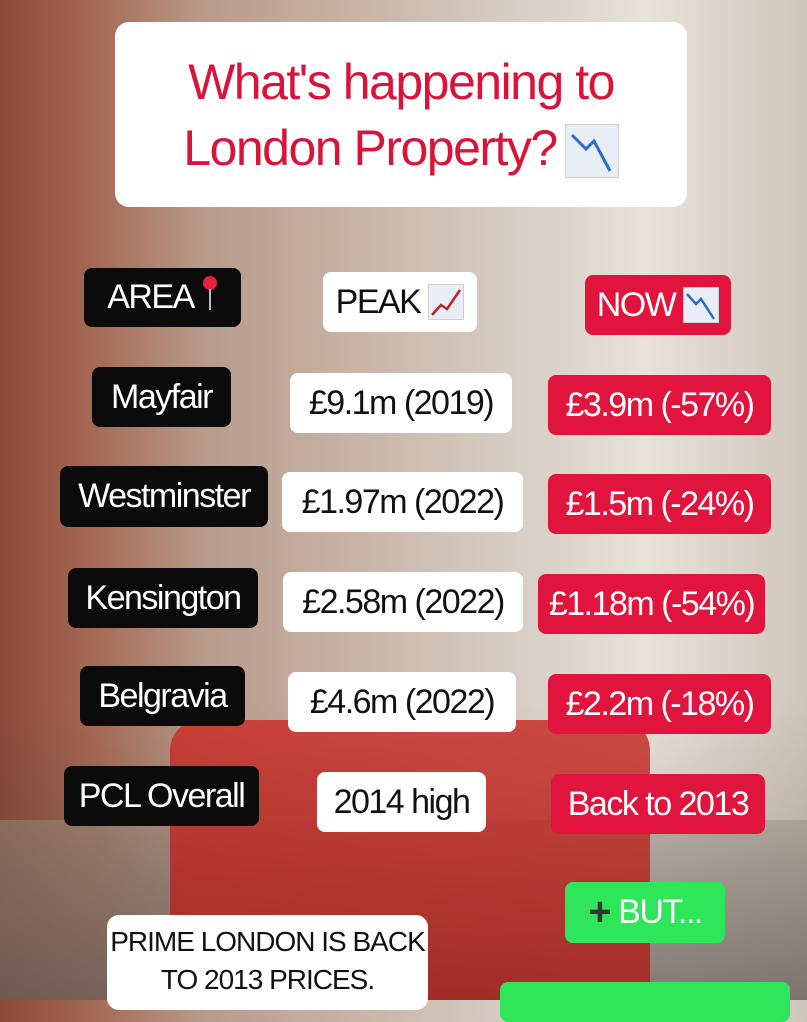 This screenshot has width=807, height=1022. I want to click on title-line-2: London Property?, so click(370, 147).